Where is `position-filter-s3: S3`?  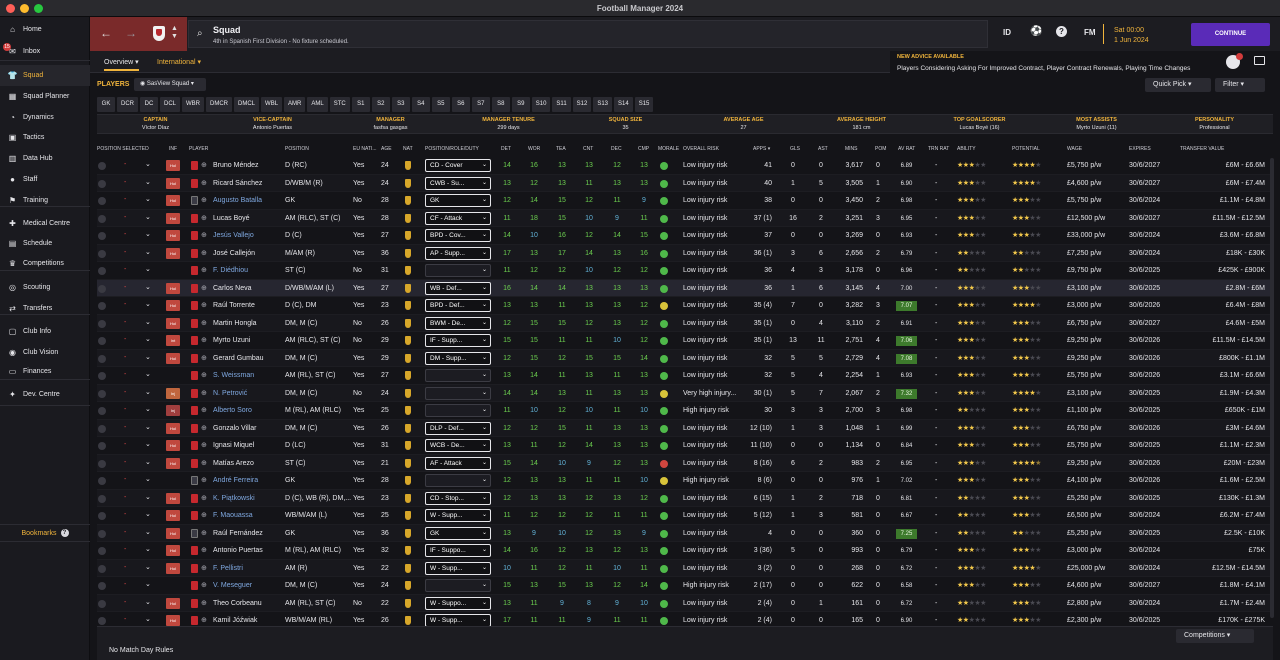
position-filter-s3: S3 is located at coordinates (400, 104).